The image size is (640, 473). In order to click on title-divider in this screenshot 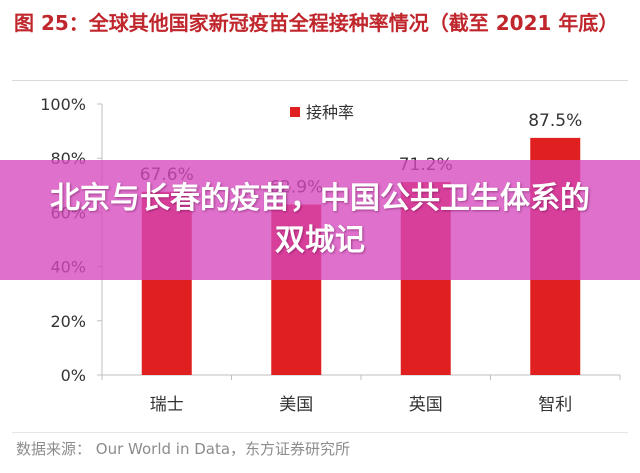, I will do `click(320, 80)`.